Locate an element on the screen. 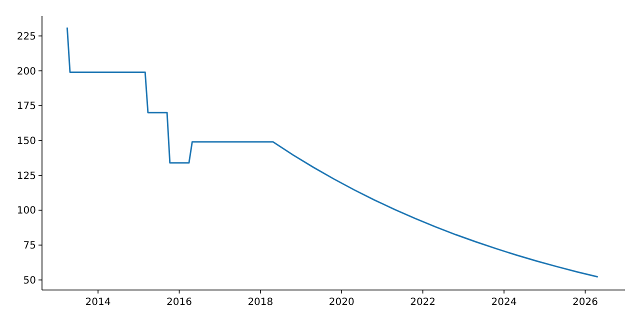  x-tick-label: 2020 is located at coordinates (341, 302).